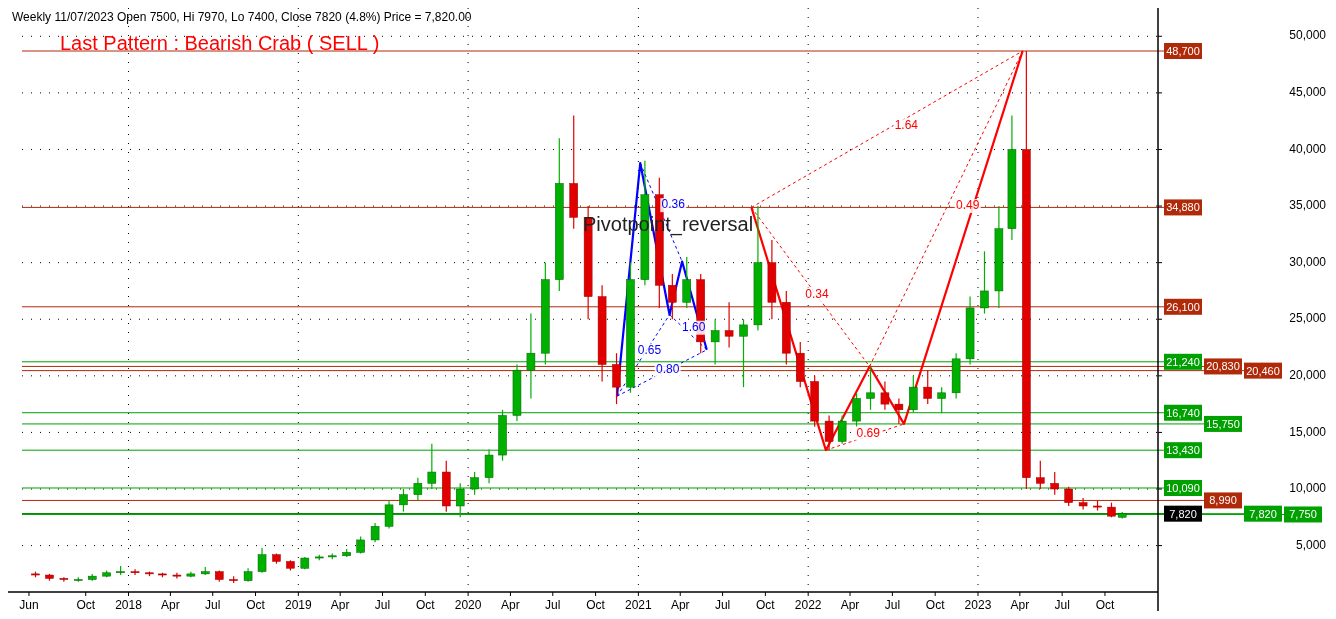 The width and height of the screenshot is (1336, 619). What do you see at coordinates (1308, 148) in the screenshot?
I see `y-tick-label: 40,000` at bounding box center [1308, 148].